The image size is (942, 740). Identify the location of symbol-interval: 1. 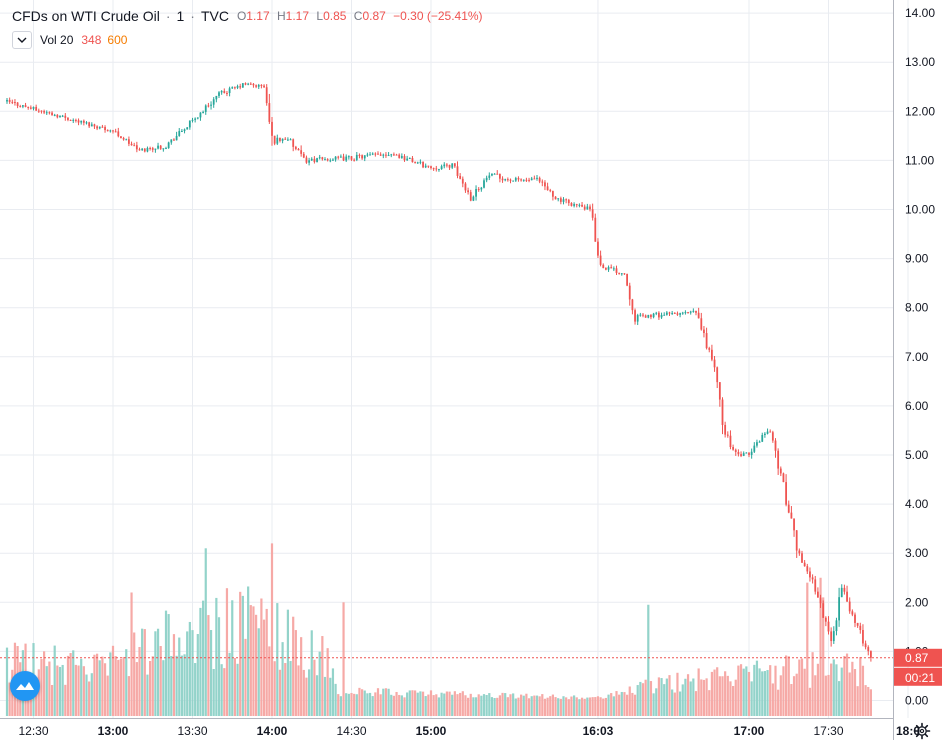
(180, 16).